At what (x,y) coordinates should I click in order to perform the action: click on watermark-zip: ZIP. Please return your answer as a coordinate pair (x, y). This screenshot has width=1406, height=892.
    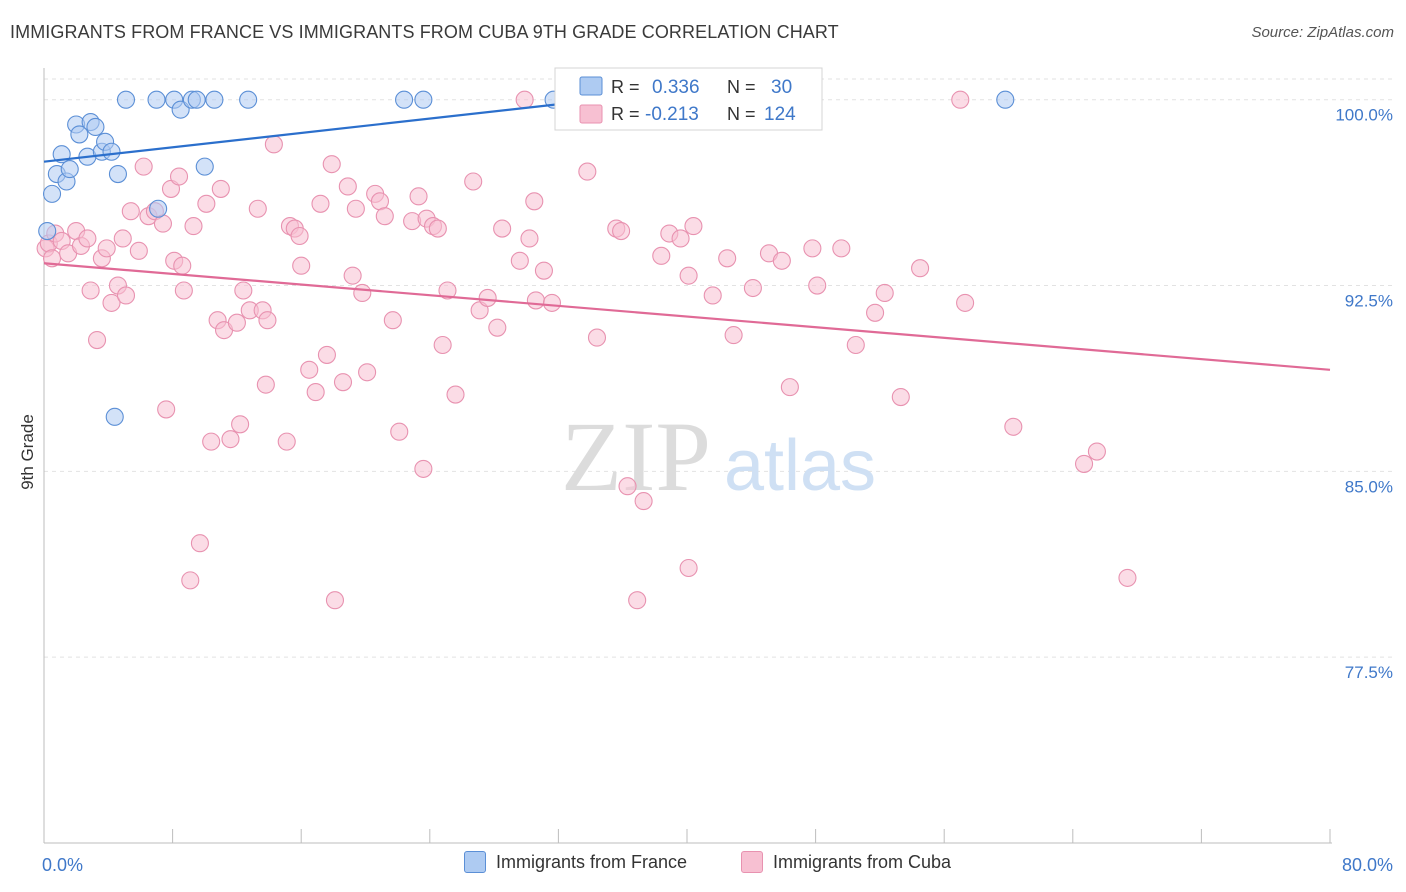
    Looking at the image, I should click on (636, 456).